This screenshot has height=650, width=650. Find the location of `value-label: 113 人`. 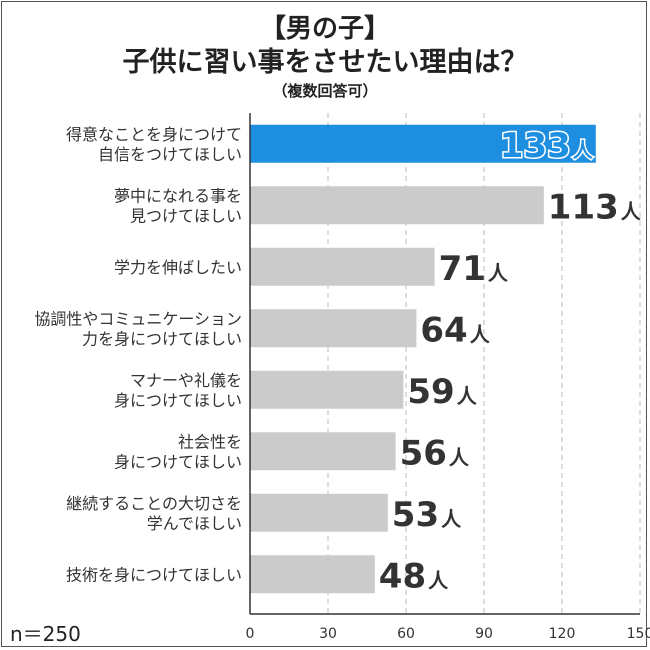

value-label: 113 人 is located at coordinates (595, 207).